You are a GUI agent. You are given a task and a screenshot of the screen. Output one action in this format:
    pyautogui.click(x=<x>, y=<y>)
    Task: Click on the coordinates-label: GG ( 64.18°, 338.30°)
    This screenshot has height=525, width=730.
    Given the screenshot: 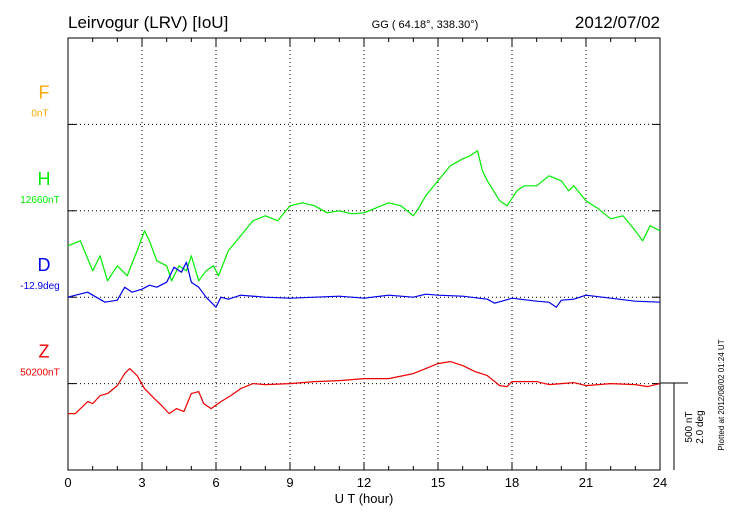 What is the action you would take?
    pyautogui.click(x=425, y=25)
    